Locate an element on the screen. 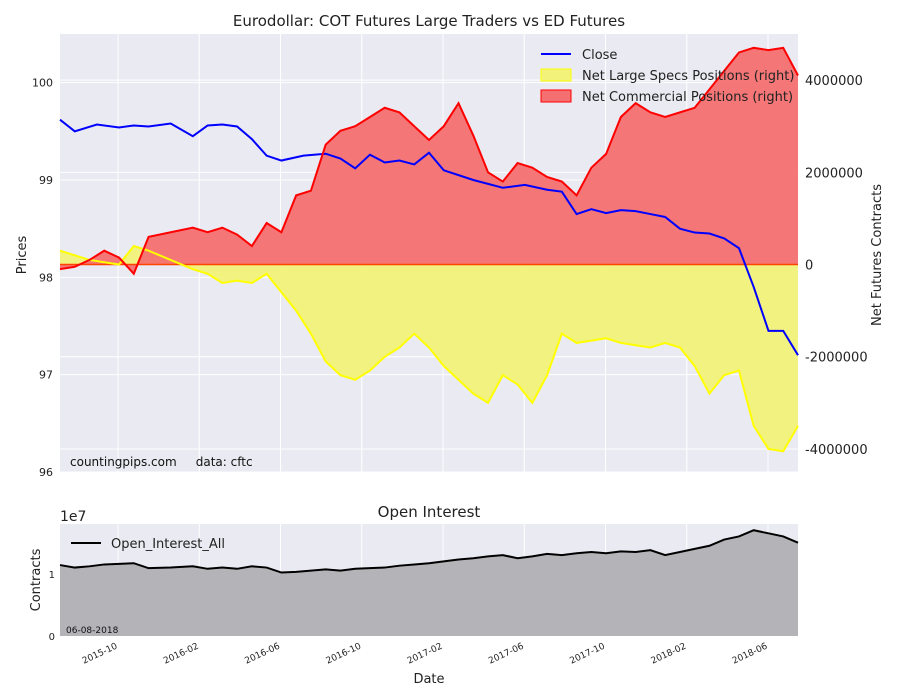 Image resolution: width=900 pixels, height=700 pixels. legend-oi-label: Open_Interest_All is located at coordinates (168, 544).